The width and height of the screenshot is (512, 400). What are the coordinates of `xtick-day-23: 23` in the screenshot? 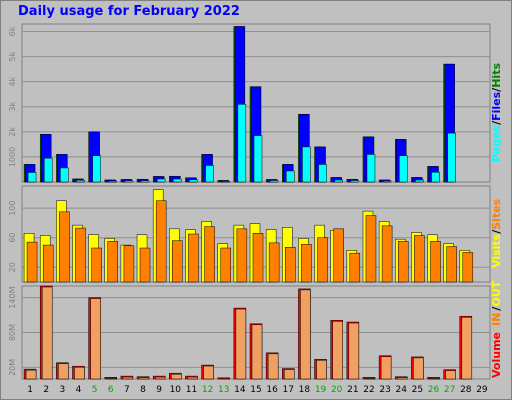 It's located at (384, 390).